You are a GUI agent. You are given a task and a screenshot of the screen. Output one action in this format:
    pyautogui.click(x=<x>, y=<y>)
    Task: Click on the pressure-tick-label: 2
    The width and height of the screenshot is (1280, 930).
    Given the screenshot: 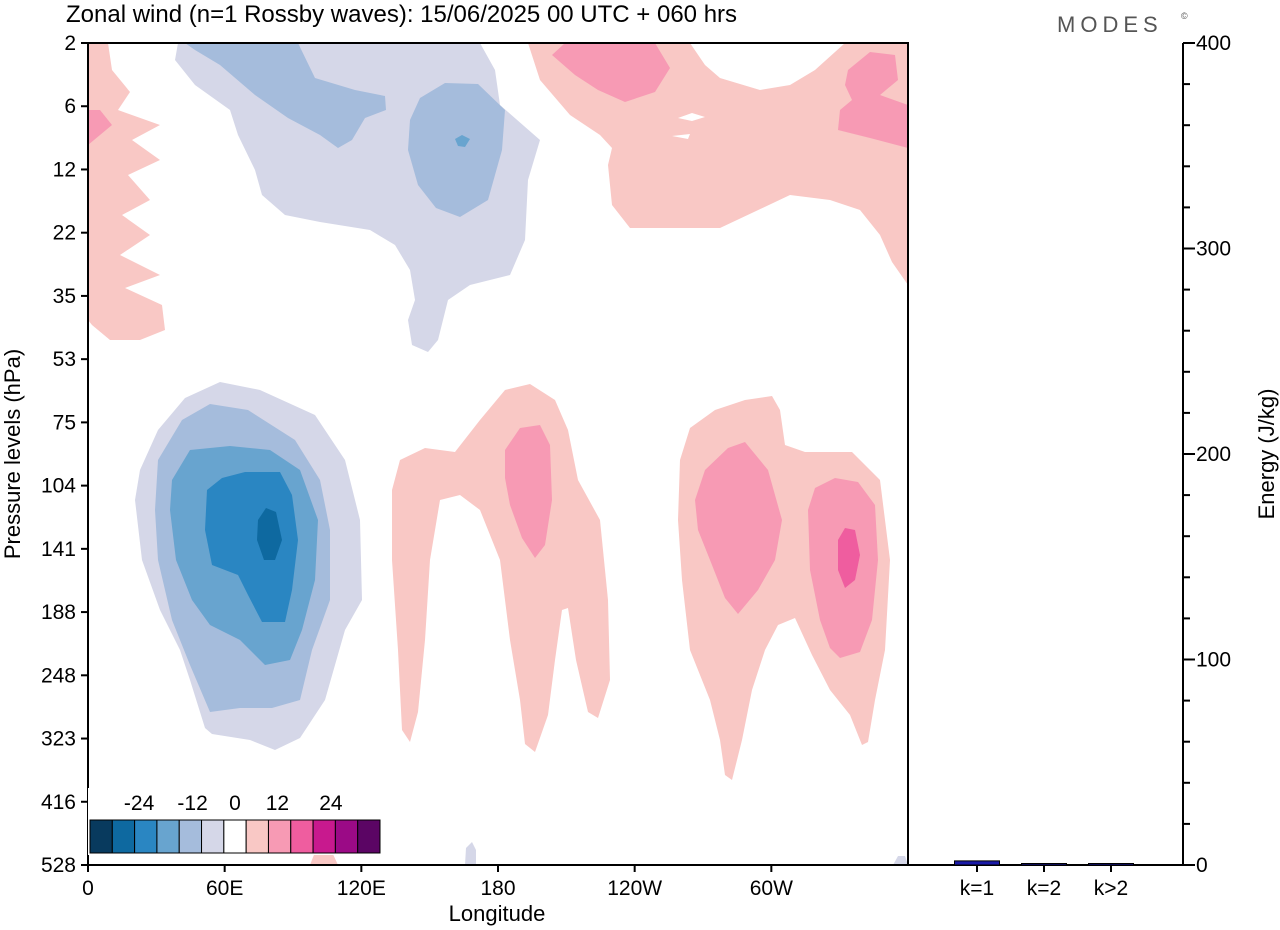 What is the action you would take?
    pyautogui.click(x=70, y=43)
    